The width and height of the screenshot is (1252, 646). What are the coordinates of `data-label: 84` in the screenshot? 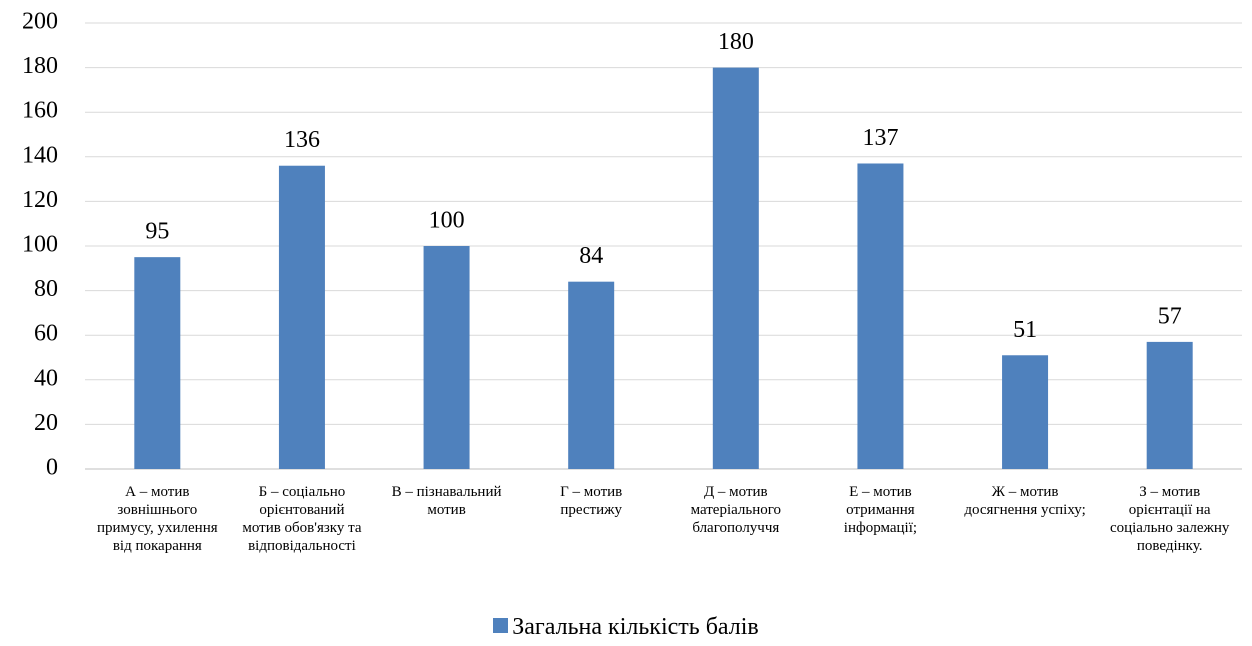 It's located at (591, 256).